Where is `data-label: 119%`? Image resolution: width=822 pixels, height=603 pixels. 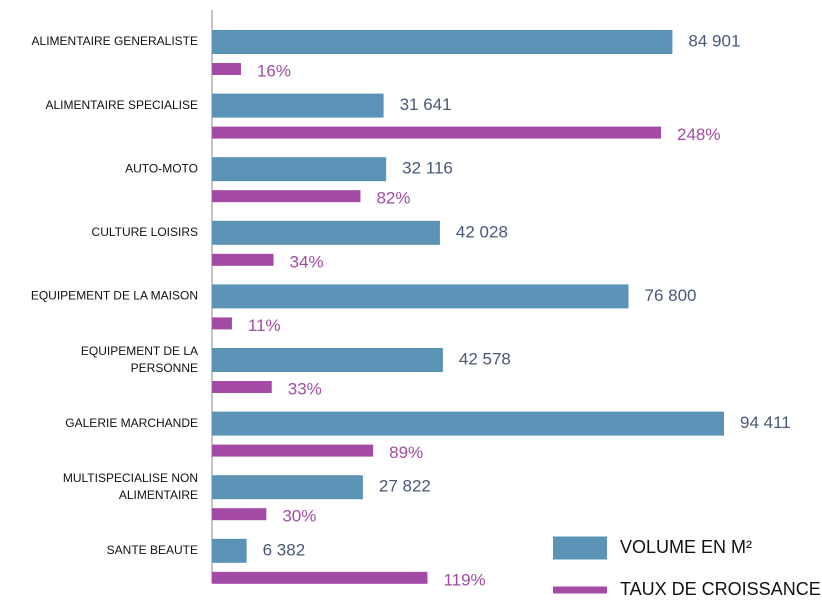 data-label: 119% is located at coordinates (464, 579).